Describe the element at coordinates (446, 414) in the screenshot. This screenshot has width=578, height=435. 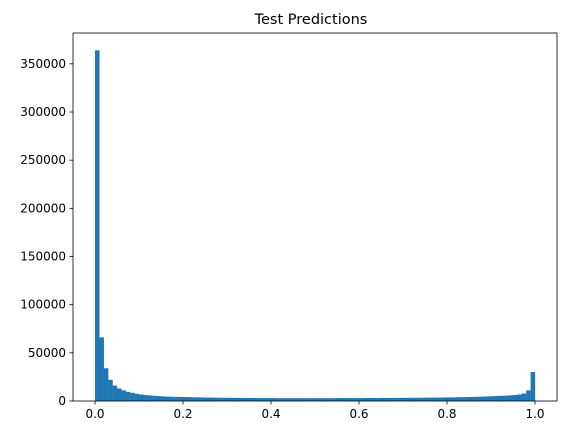
I see `x-tick-label: 0.8` at that location.